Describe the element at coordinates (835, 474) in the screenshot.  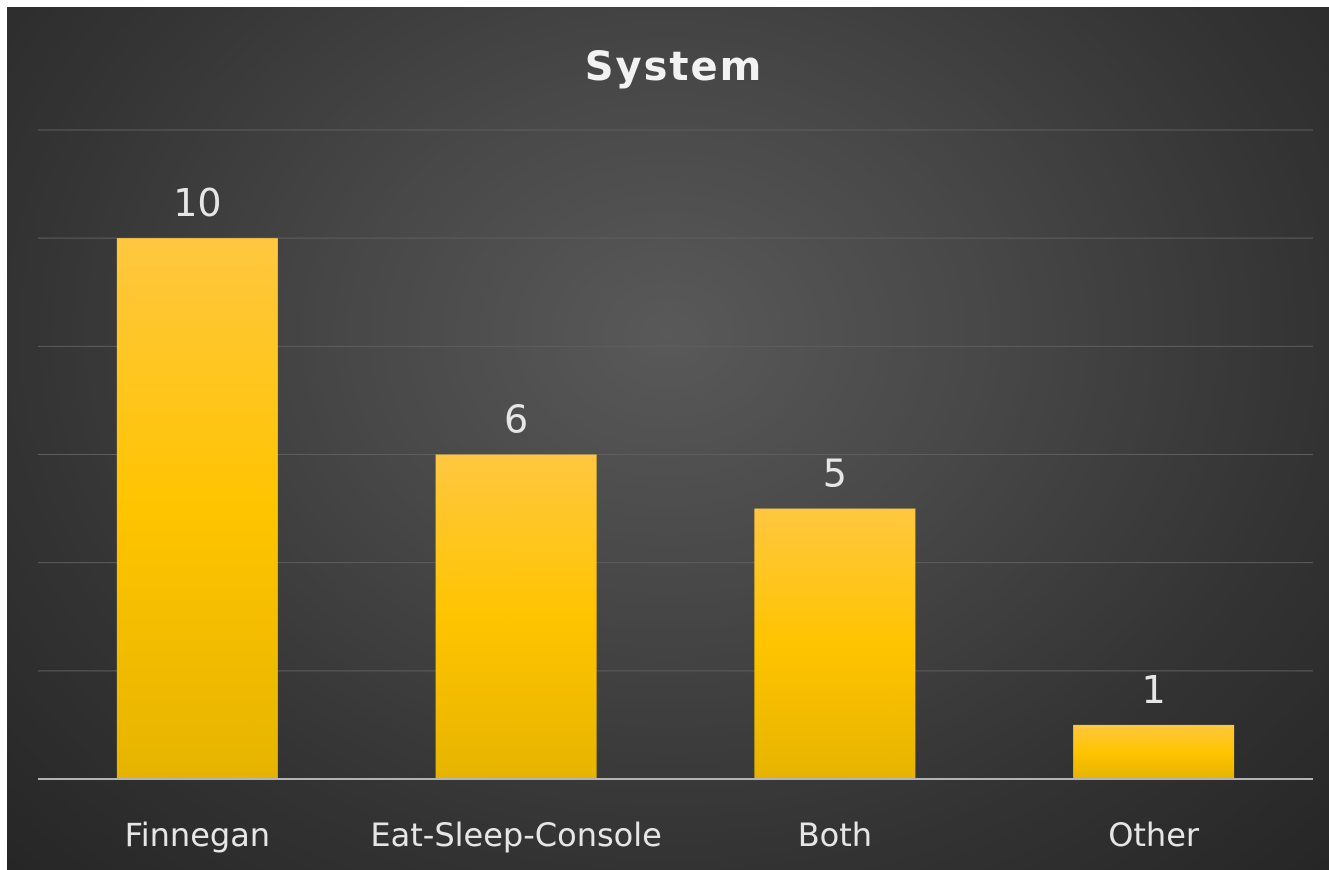
I see `data-label: 5` at that location.